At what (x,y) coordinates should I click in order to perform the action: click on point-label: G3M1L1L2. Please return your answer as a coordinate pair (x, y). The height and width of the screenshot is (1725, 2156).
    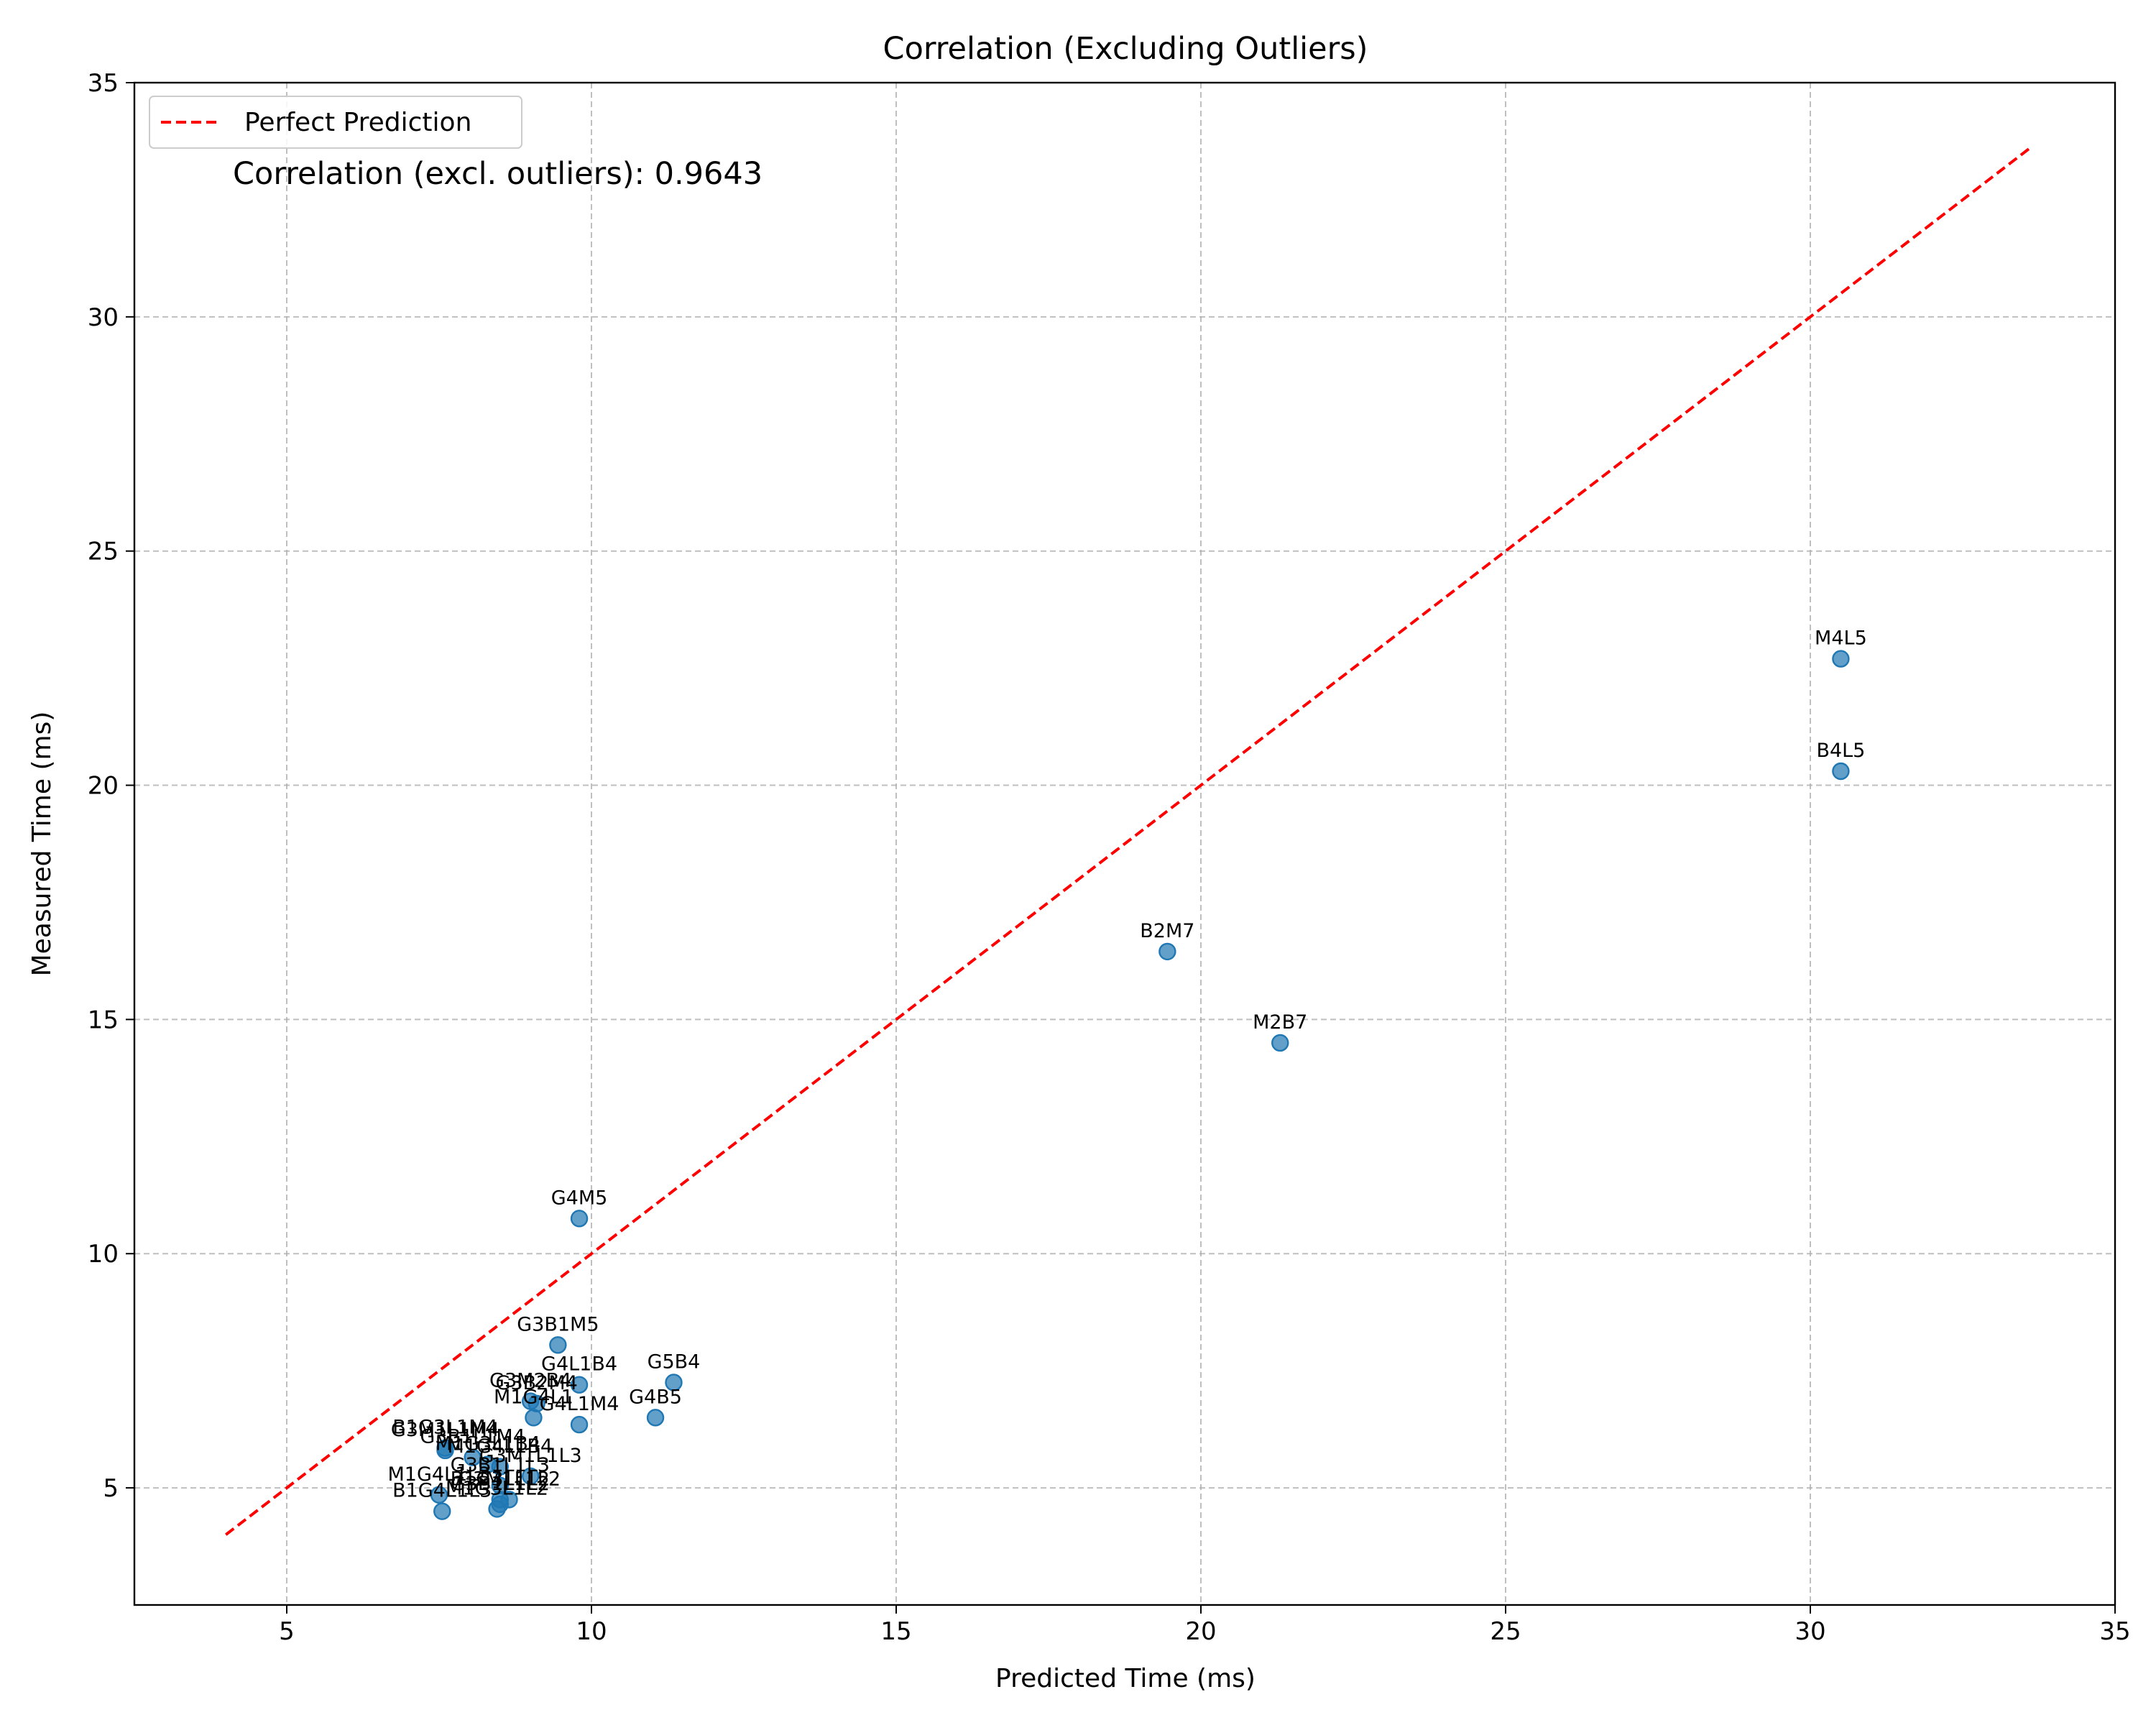
    Looking at the image, I should click on (509, 1479).